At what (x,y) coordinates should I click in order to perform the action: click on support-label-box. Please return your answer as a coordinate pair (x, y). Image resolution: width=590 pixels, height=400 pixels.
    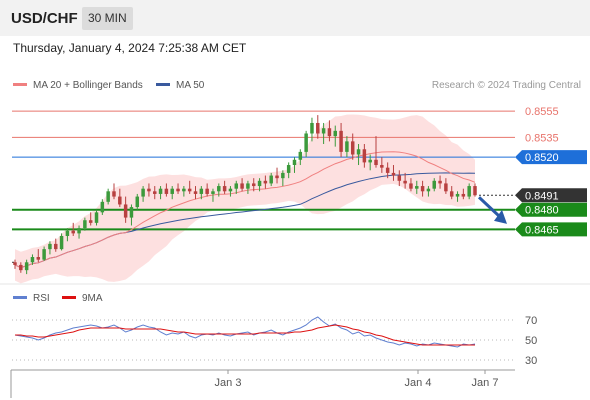
    Looking at the image, I should click on (551, 229).